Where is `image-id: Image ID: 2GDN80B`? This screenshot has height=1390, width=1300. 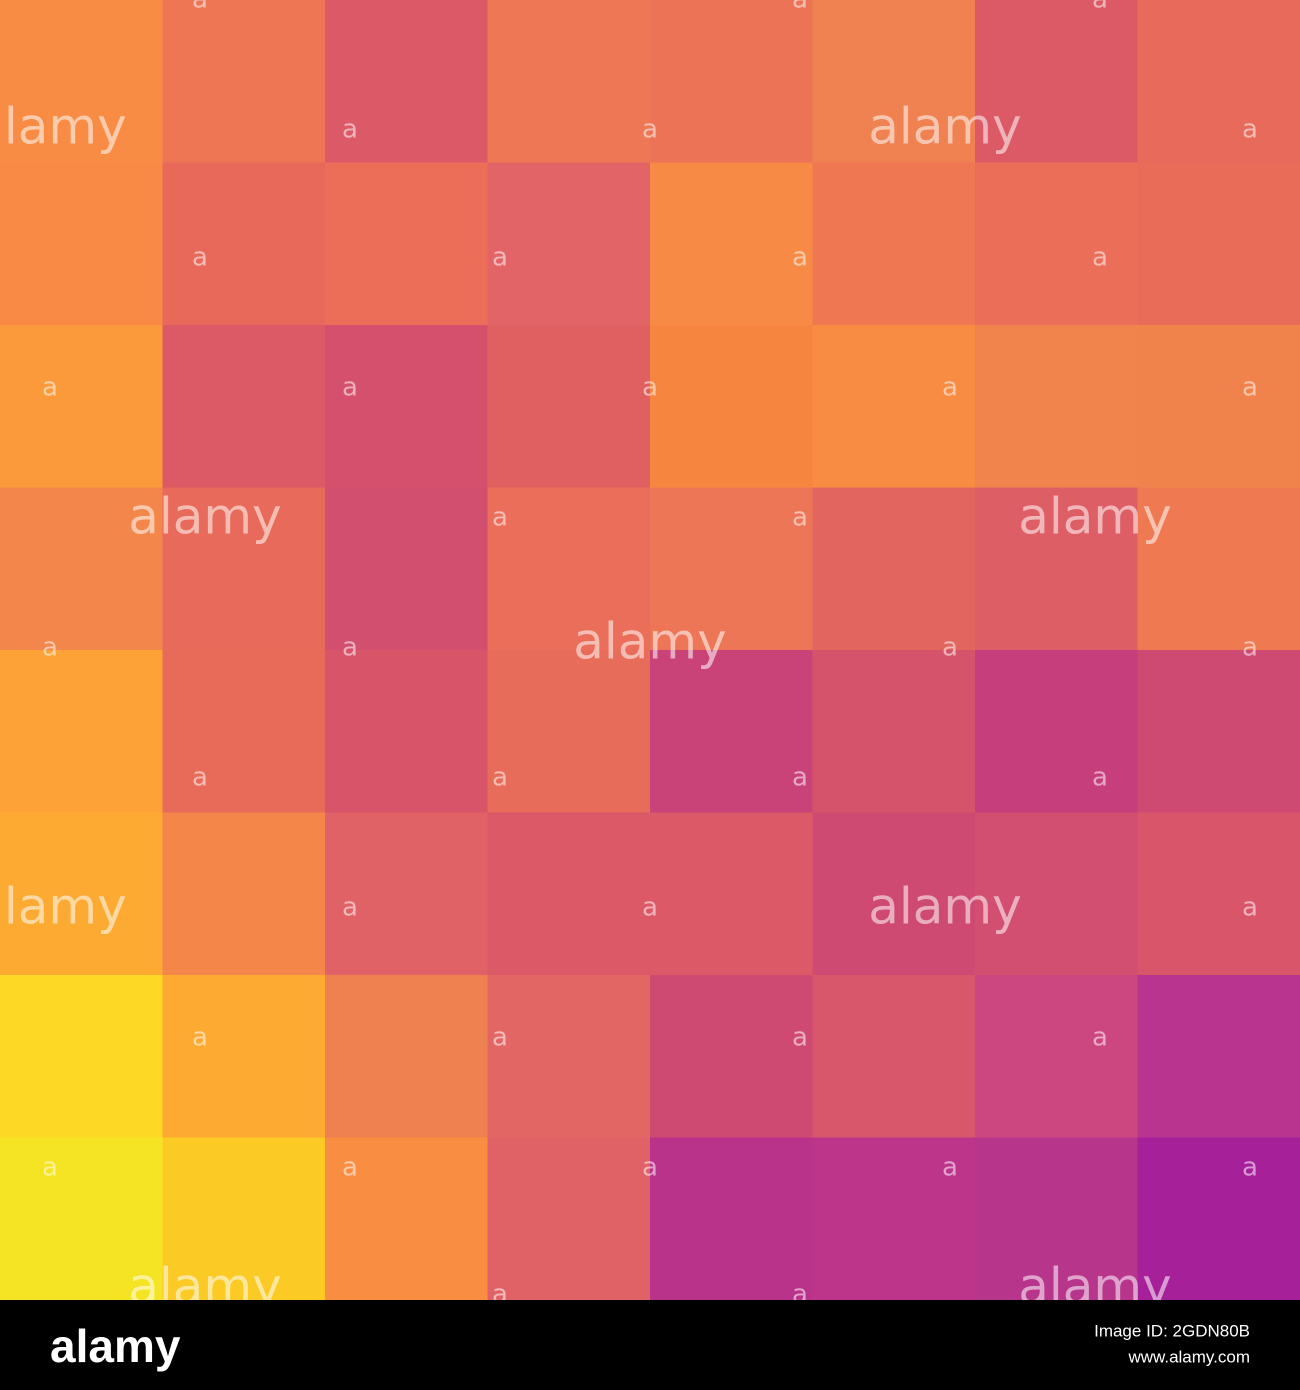 image-id: Image ID: 2GDN80B is located at coordinates (1172, 1330).